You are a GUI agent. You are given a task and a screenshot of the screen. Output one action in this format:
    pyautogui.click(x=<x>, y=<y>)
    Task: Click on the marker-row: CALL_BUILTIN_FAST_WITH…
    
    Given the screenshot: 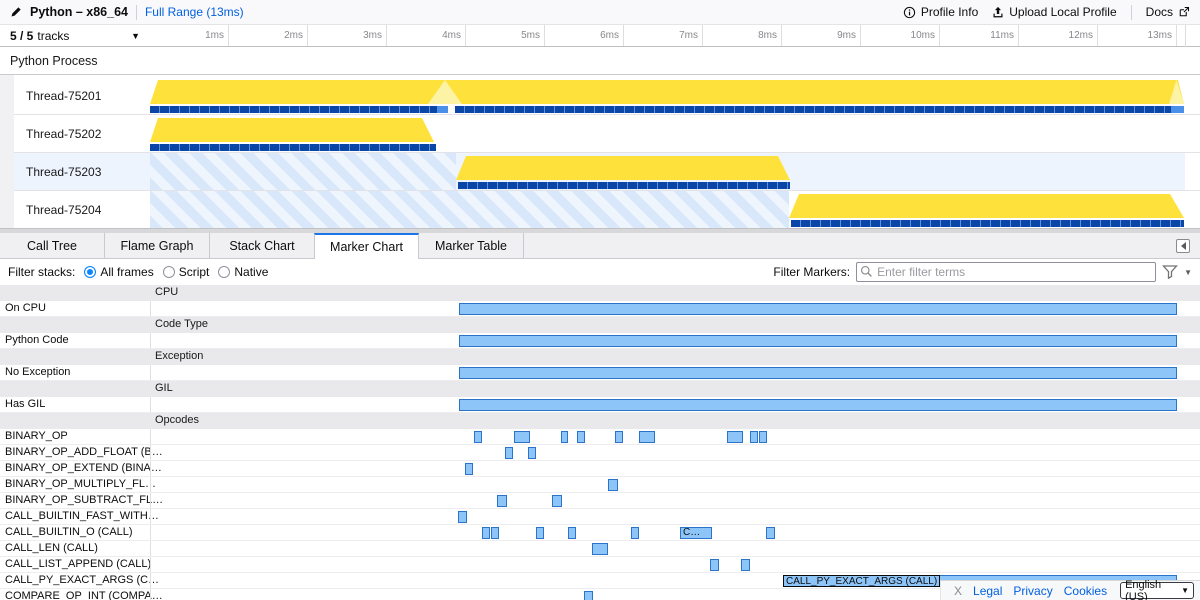 What is the action you would take?
    pyautogui.click(x=600, y=517)
    